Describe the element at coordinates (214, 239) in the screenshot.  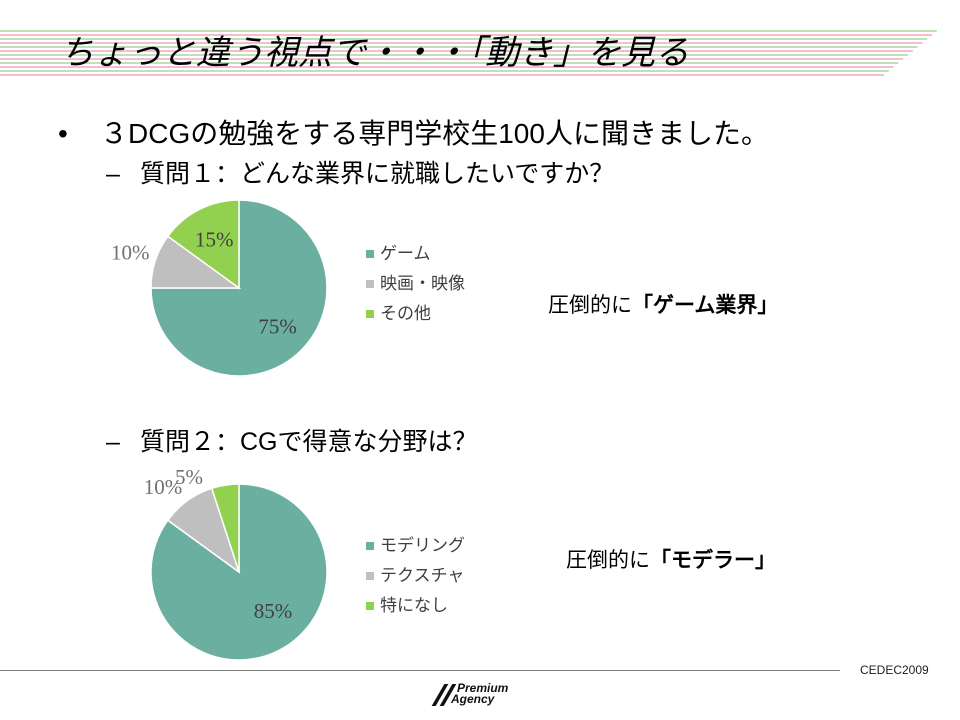
I see `pie1-label-other: 15%` at that location.